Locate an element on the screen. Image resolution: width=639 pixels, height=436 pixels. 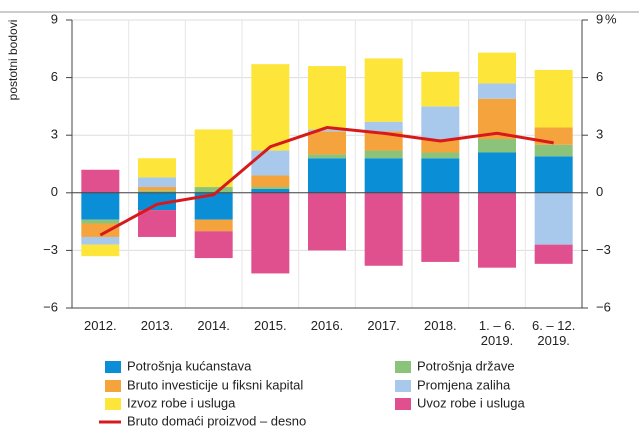
x-tick-label: 2013. is located at coordinates (157, 325).